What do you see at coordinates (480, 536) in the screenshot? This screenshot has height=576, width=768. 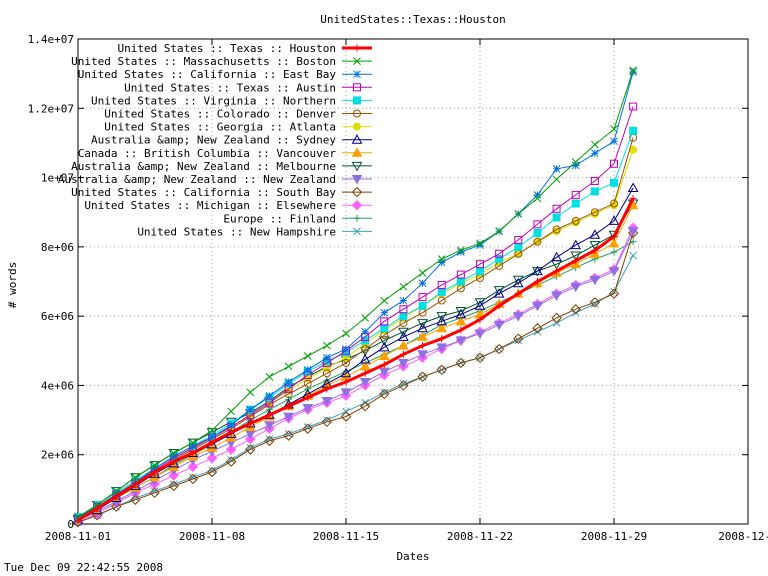 I see `x-tick-label: 2008-11-22` at bounding box center [480, 536].